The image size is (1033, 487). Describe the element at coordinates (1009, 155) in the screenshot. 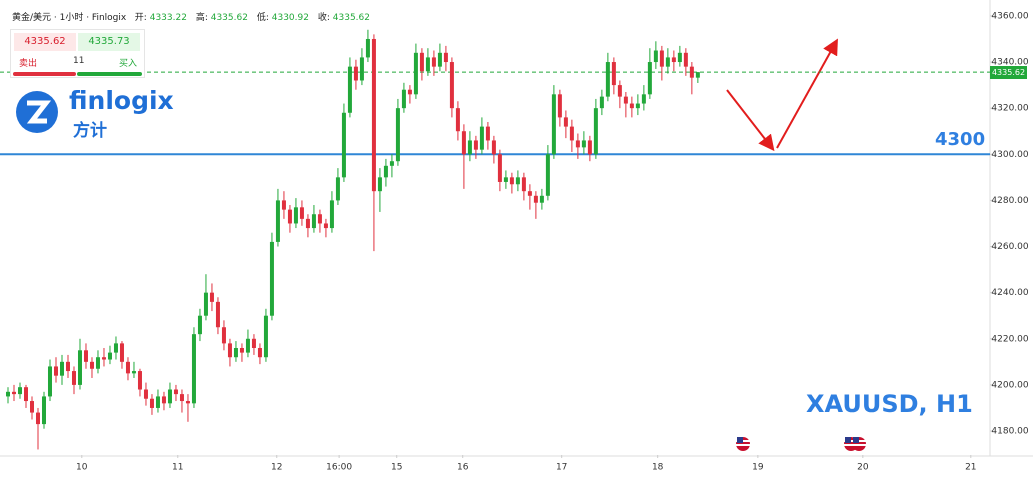

I see `y-tick-label: 4300.00` at that location.